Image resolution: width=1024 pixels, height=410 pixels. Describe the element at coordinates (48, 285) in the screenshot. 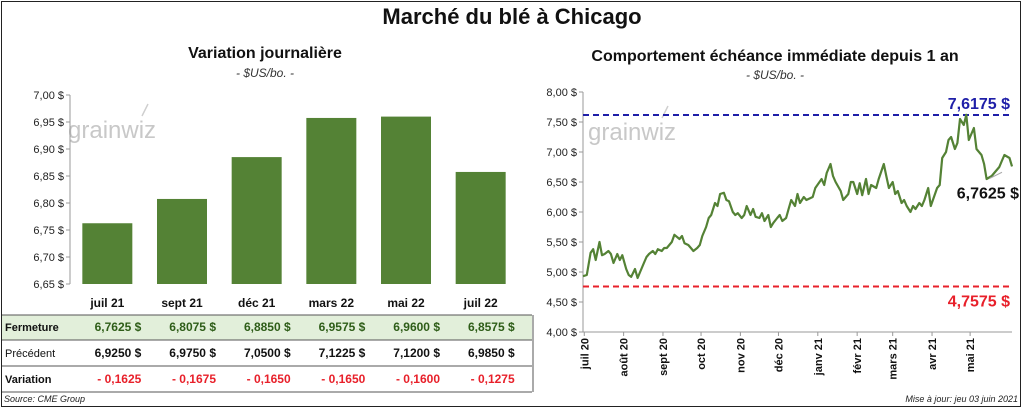

I see `left-y-tick-label: 6,65 $` at that location.